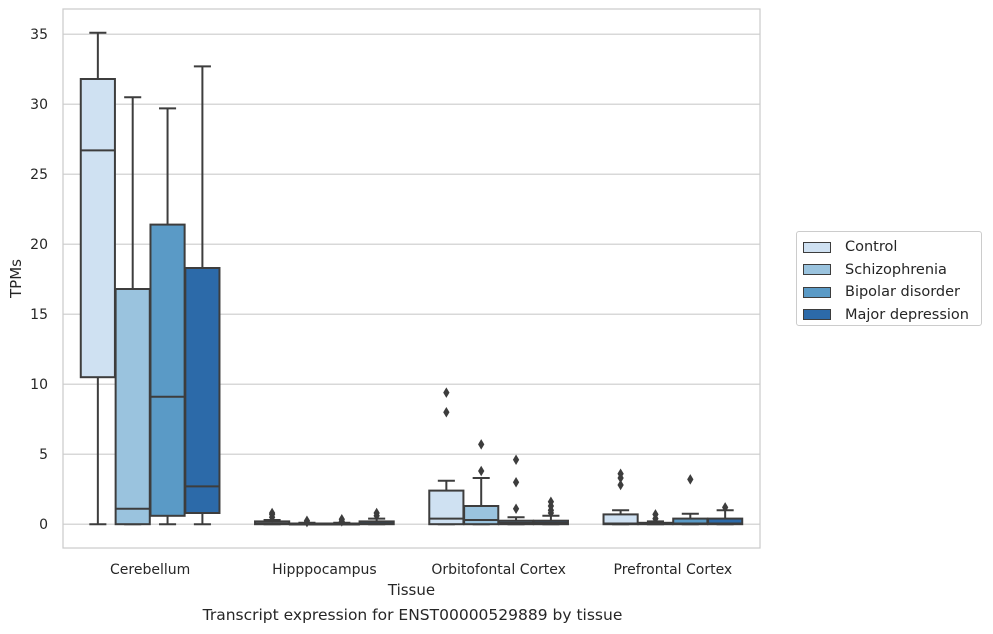 The width and height of the screenshot is (993, 634). I want to click on y-tick-label: 5, so click(43, 455).